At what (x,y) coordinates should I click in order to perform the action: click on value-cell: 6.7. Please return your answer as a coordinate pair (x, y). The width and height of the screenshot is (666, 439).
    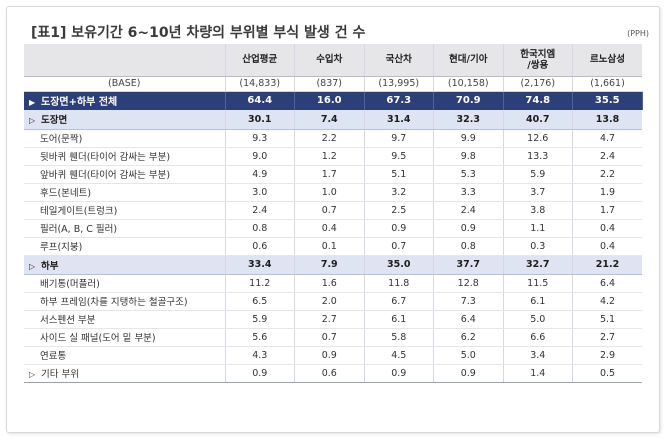
    Looking at the image, I should click on (399, 301).